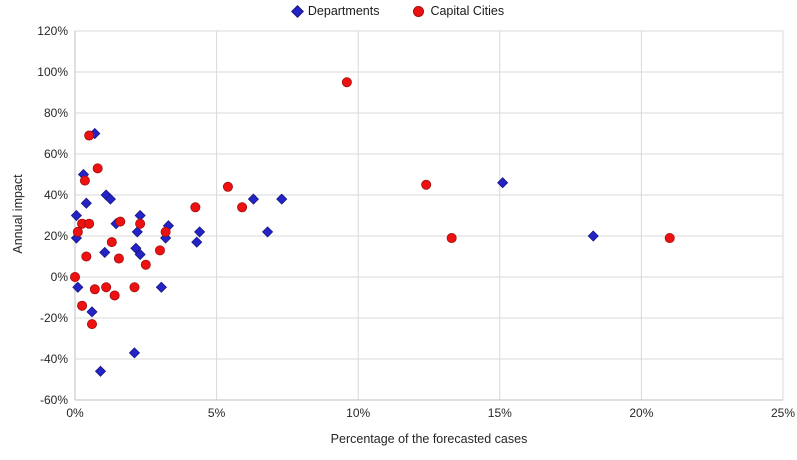  I want to click on legend-label: Departments, so click(343, 11).